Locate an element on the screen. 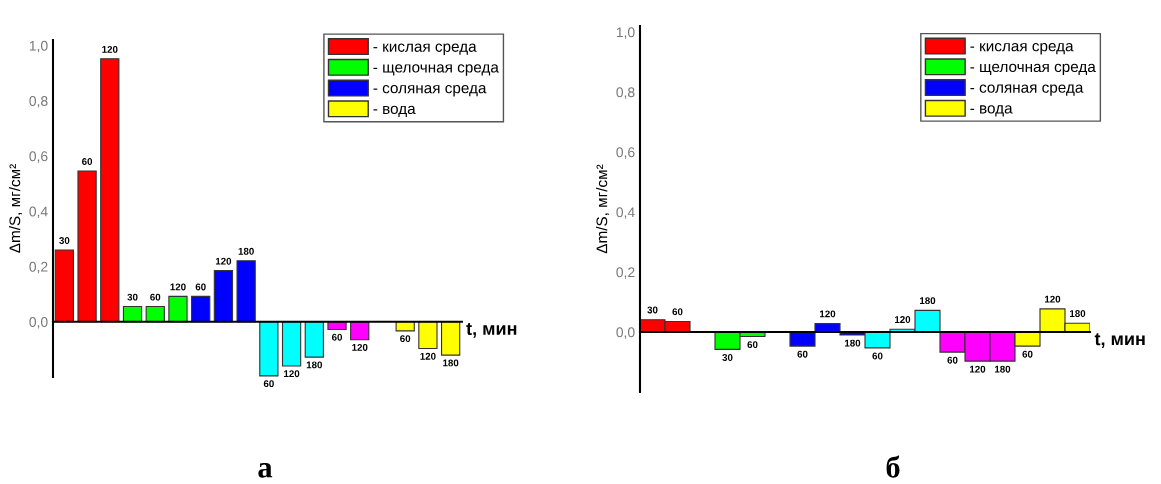 Image resolution: width=1161 pixels, height=484 pixels. text: 60 is located at coordinates (268, 384).